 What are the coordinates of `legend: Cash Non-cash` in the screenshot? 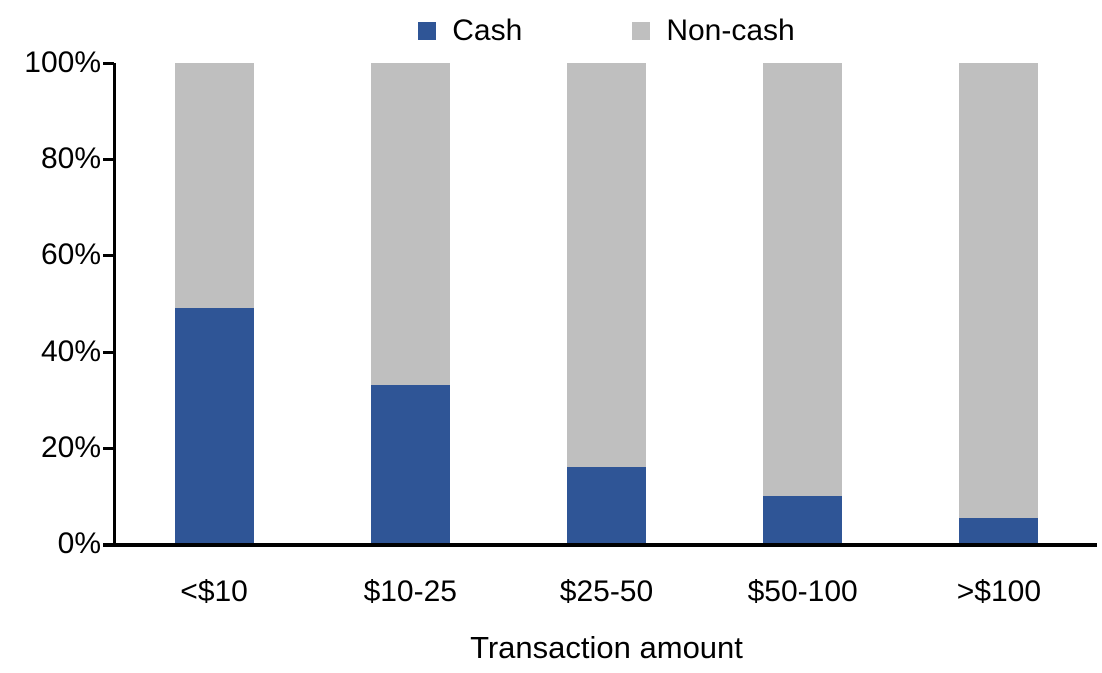 It's located at (606, 31).